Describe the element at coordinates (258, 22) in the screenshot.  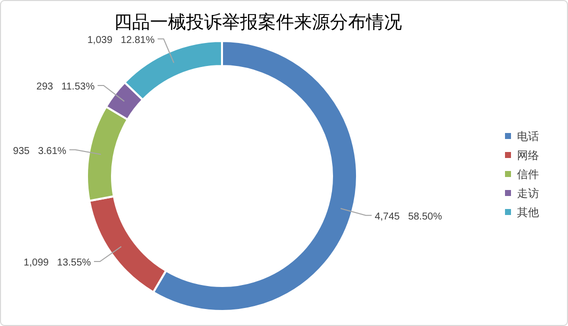
I see `chart-title: 四品一械投诉举报案件来源分布情况` at that location.